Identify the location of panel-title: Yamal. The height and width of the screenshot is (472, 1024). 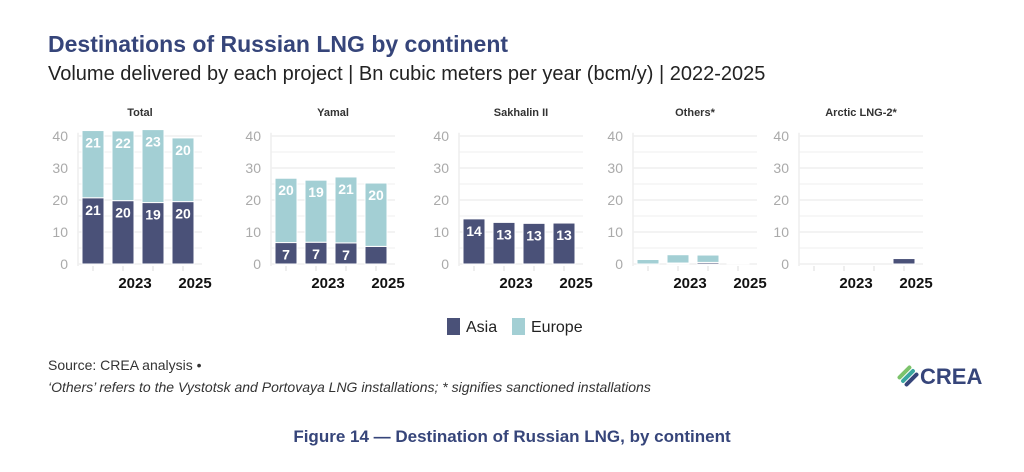
(333, 113).